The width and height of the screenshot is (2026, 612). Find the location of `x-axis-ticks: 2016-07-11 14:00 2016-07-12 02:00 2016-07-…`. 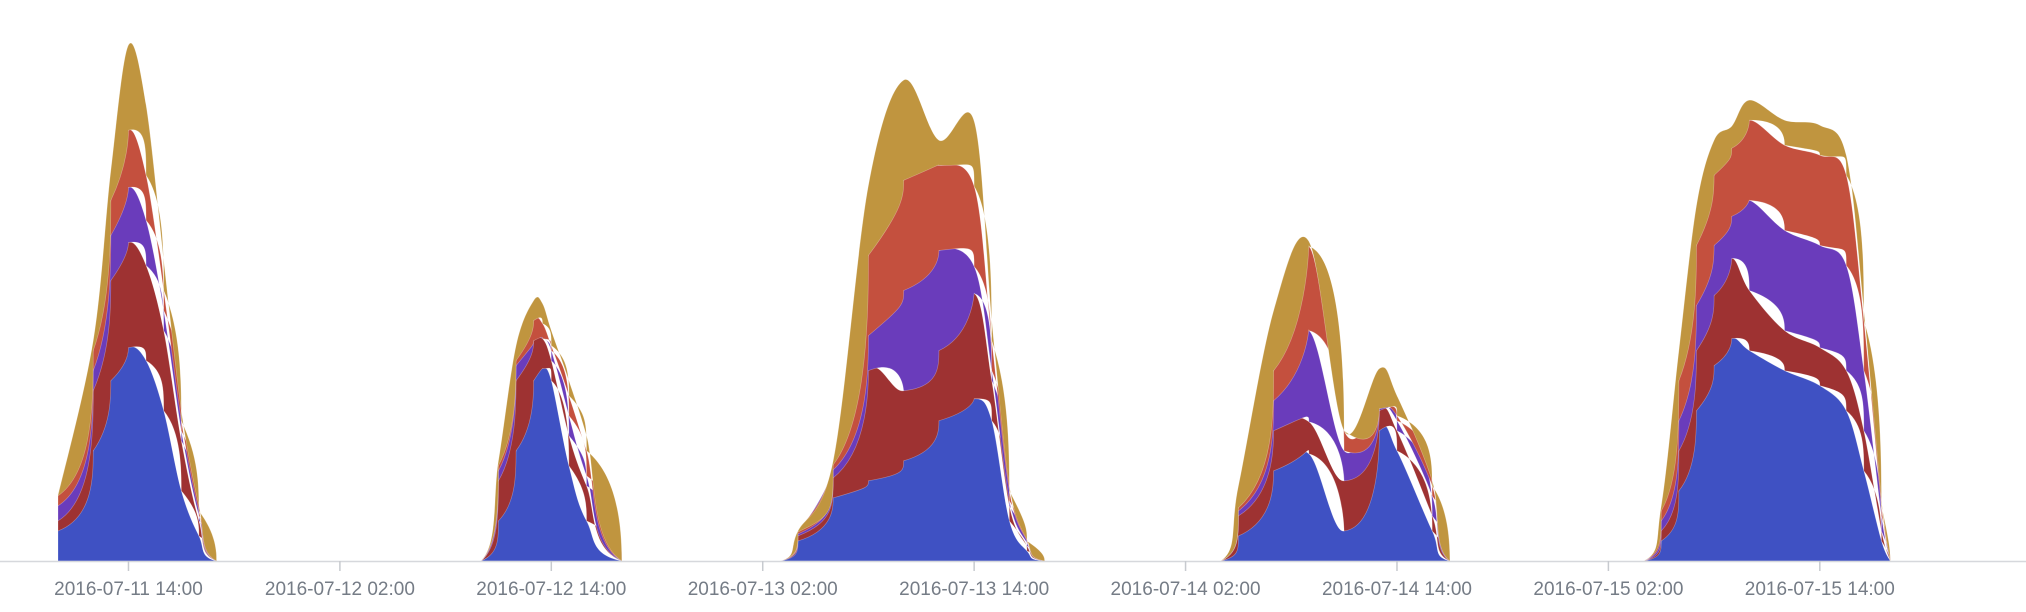

x-axis-ticks: 2016-07-11 14:00 2016-07-12 02:00 2016-07-… is located at coordinates (974, 580).